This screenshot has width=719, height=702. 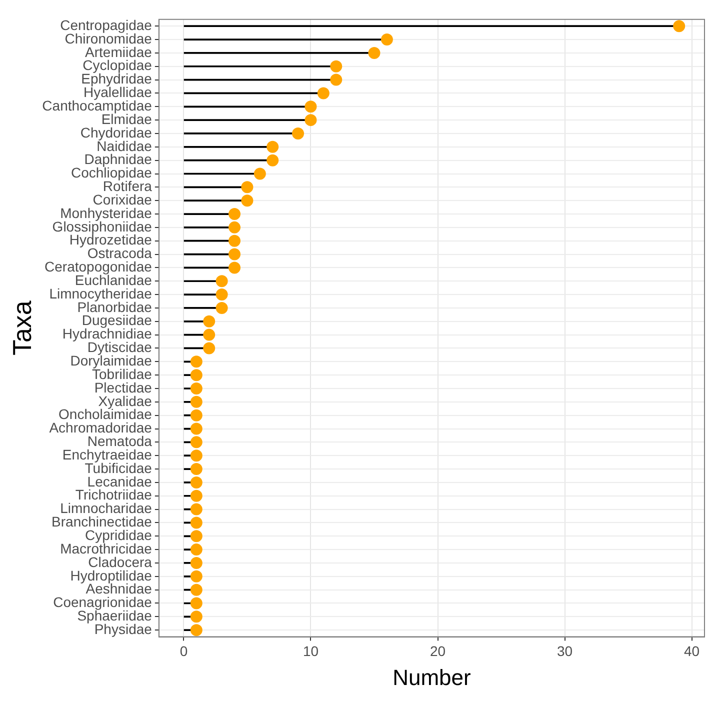 What do you see at coordinates (106, 212) in the screenshot?
I see `y-tick-label: Monhysteridae` at bounding box center [106, 212].